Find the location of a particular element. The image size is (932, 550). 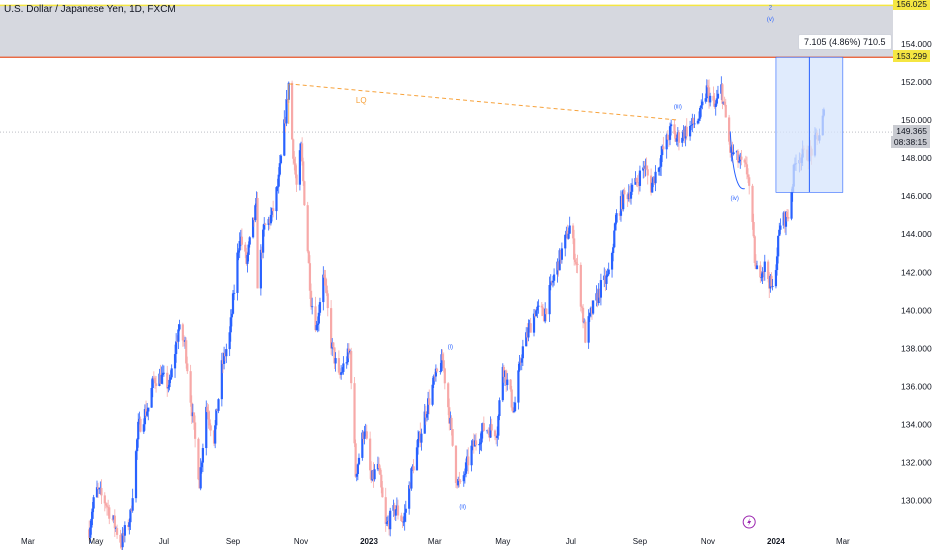

x-tick-label: 2023 is located at coordinates (369, 541).